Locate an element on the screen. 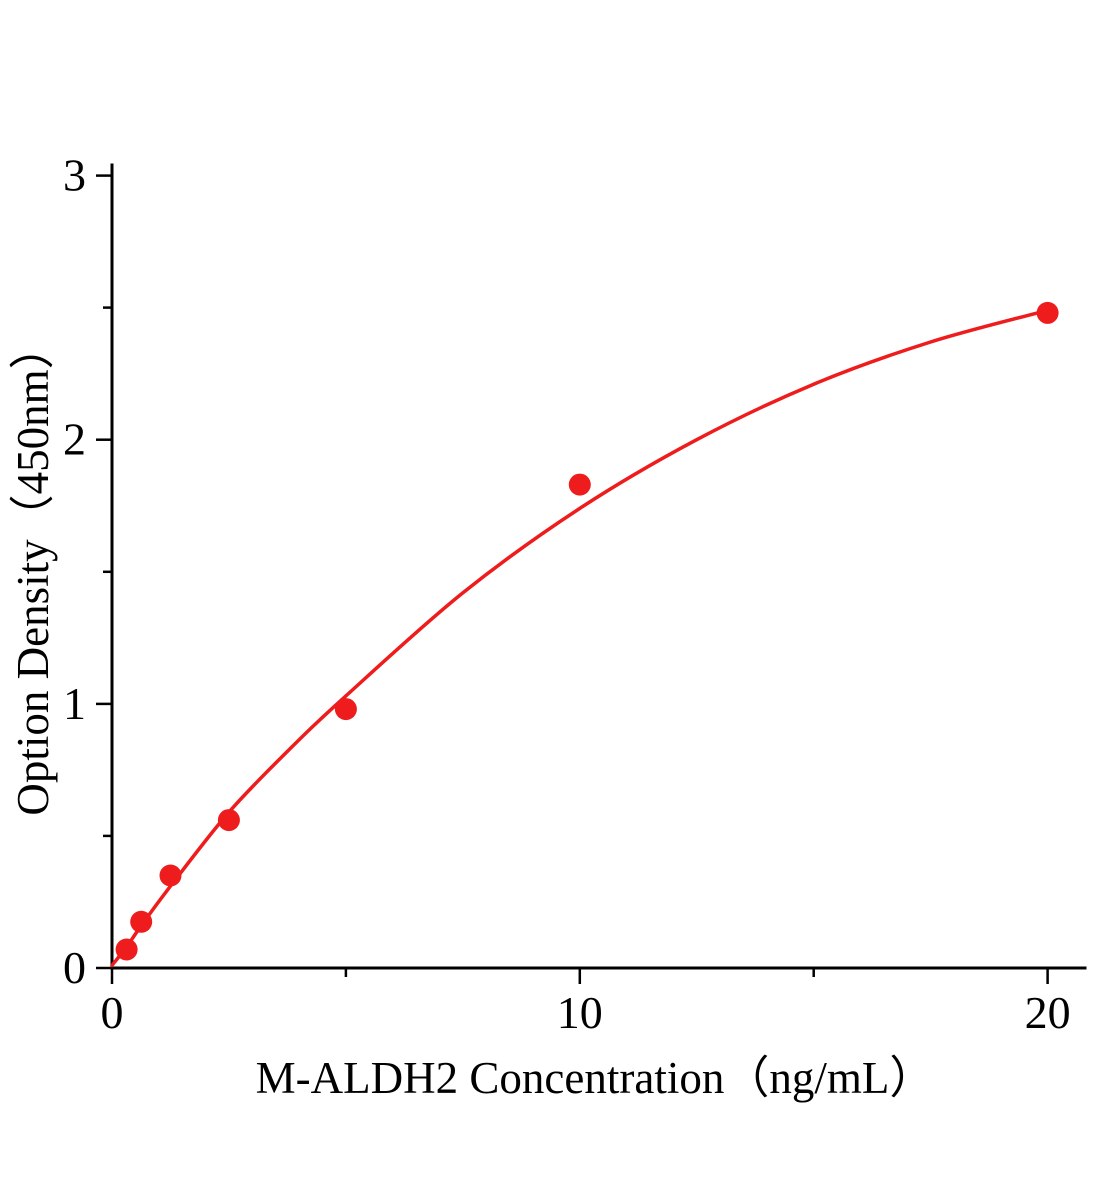 Image resolution: width=1104 pixels, height=1200 pixels. y-tick-label: 0 is located at coordinates (74, 967).